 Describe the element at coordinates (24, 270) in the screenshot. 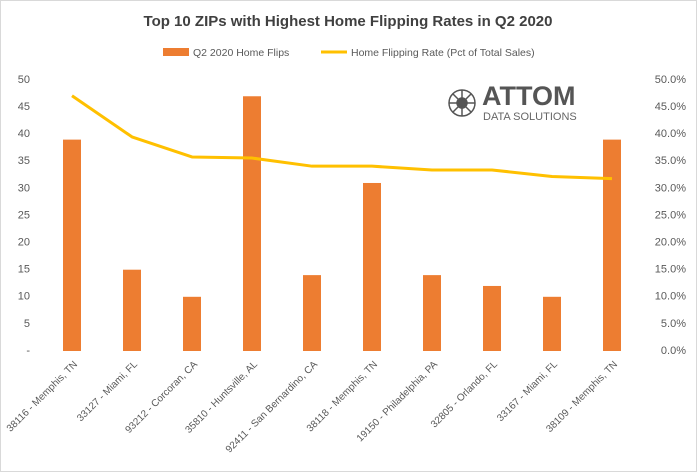

I see `y-tick-label: 15` at that location.